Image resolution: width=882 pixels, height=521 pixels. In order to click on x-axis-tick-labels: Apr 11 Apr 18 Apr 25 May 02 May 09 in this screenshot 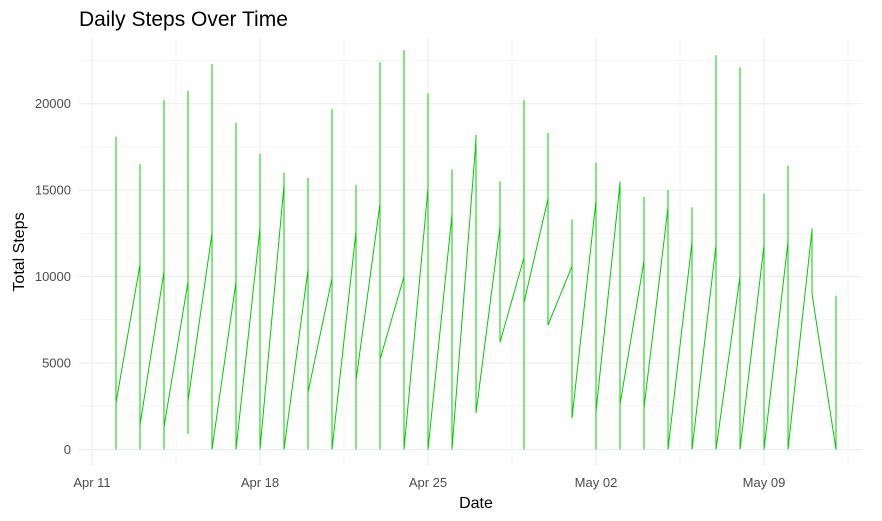, I will do `click(429, 482)`.